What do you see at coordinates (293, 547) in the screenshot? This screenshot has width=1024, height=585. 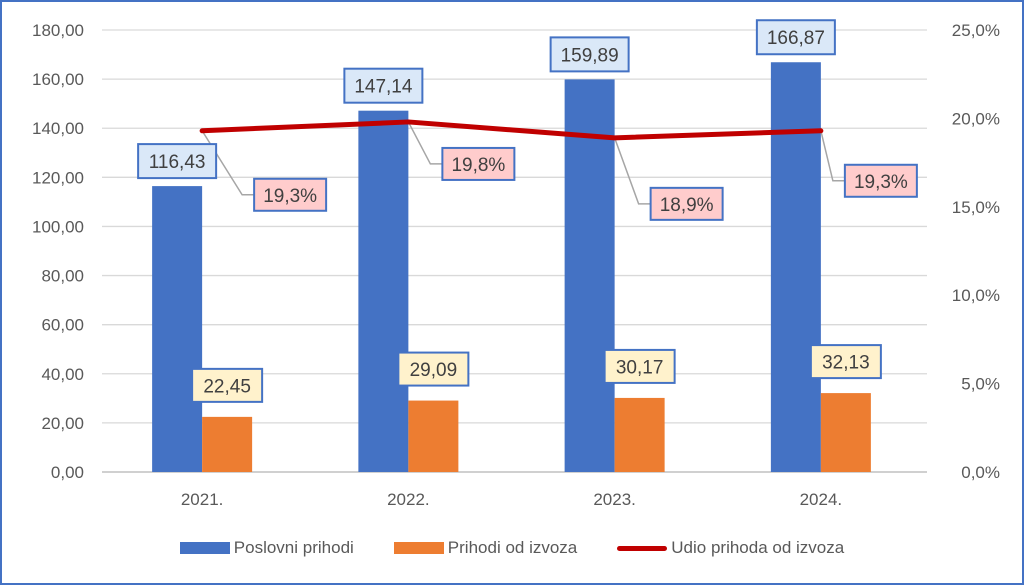 I see `legend-label: Poslovni prihodi` at bounding box center [293, 547].